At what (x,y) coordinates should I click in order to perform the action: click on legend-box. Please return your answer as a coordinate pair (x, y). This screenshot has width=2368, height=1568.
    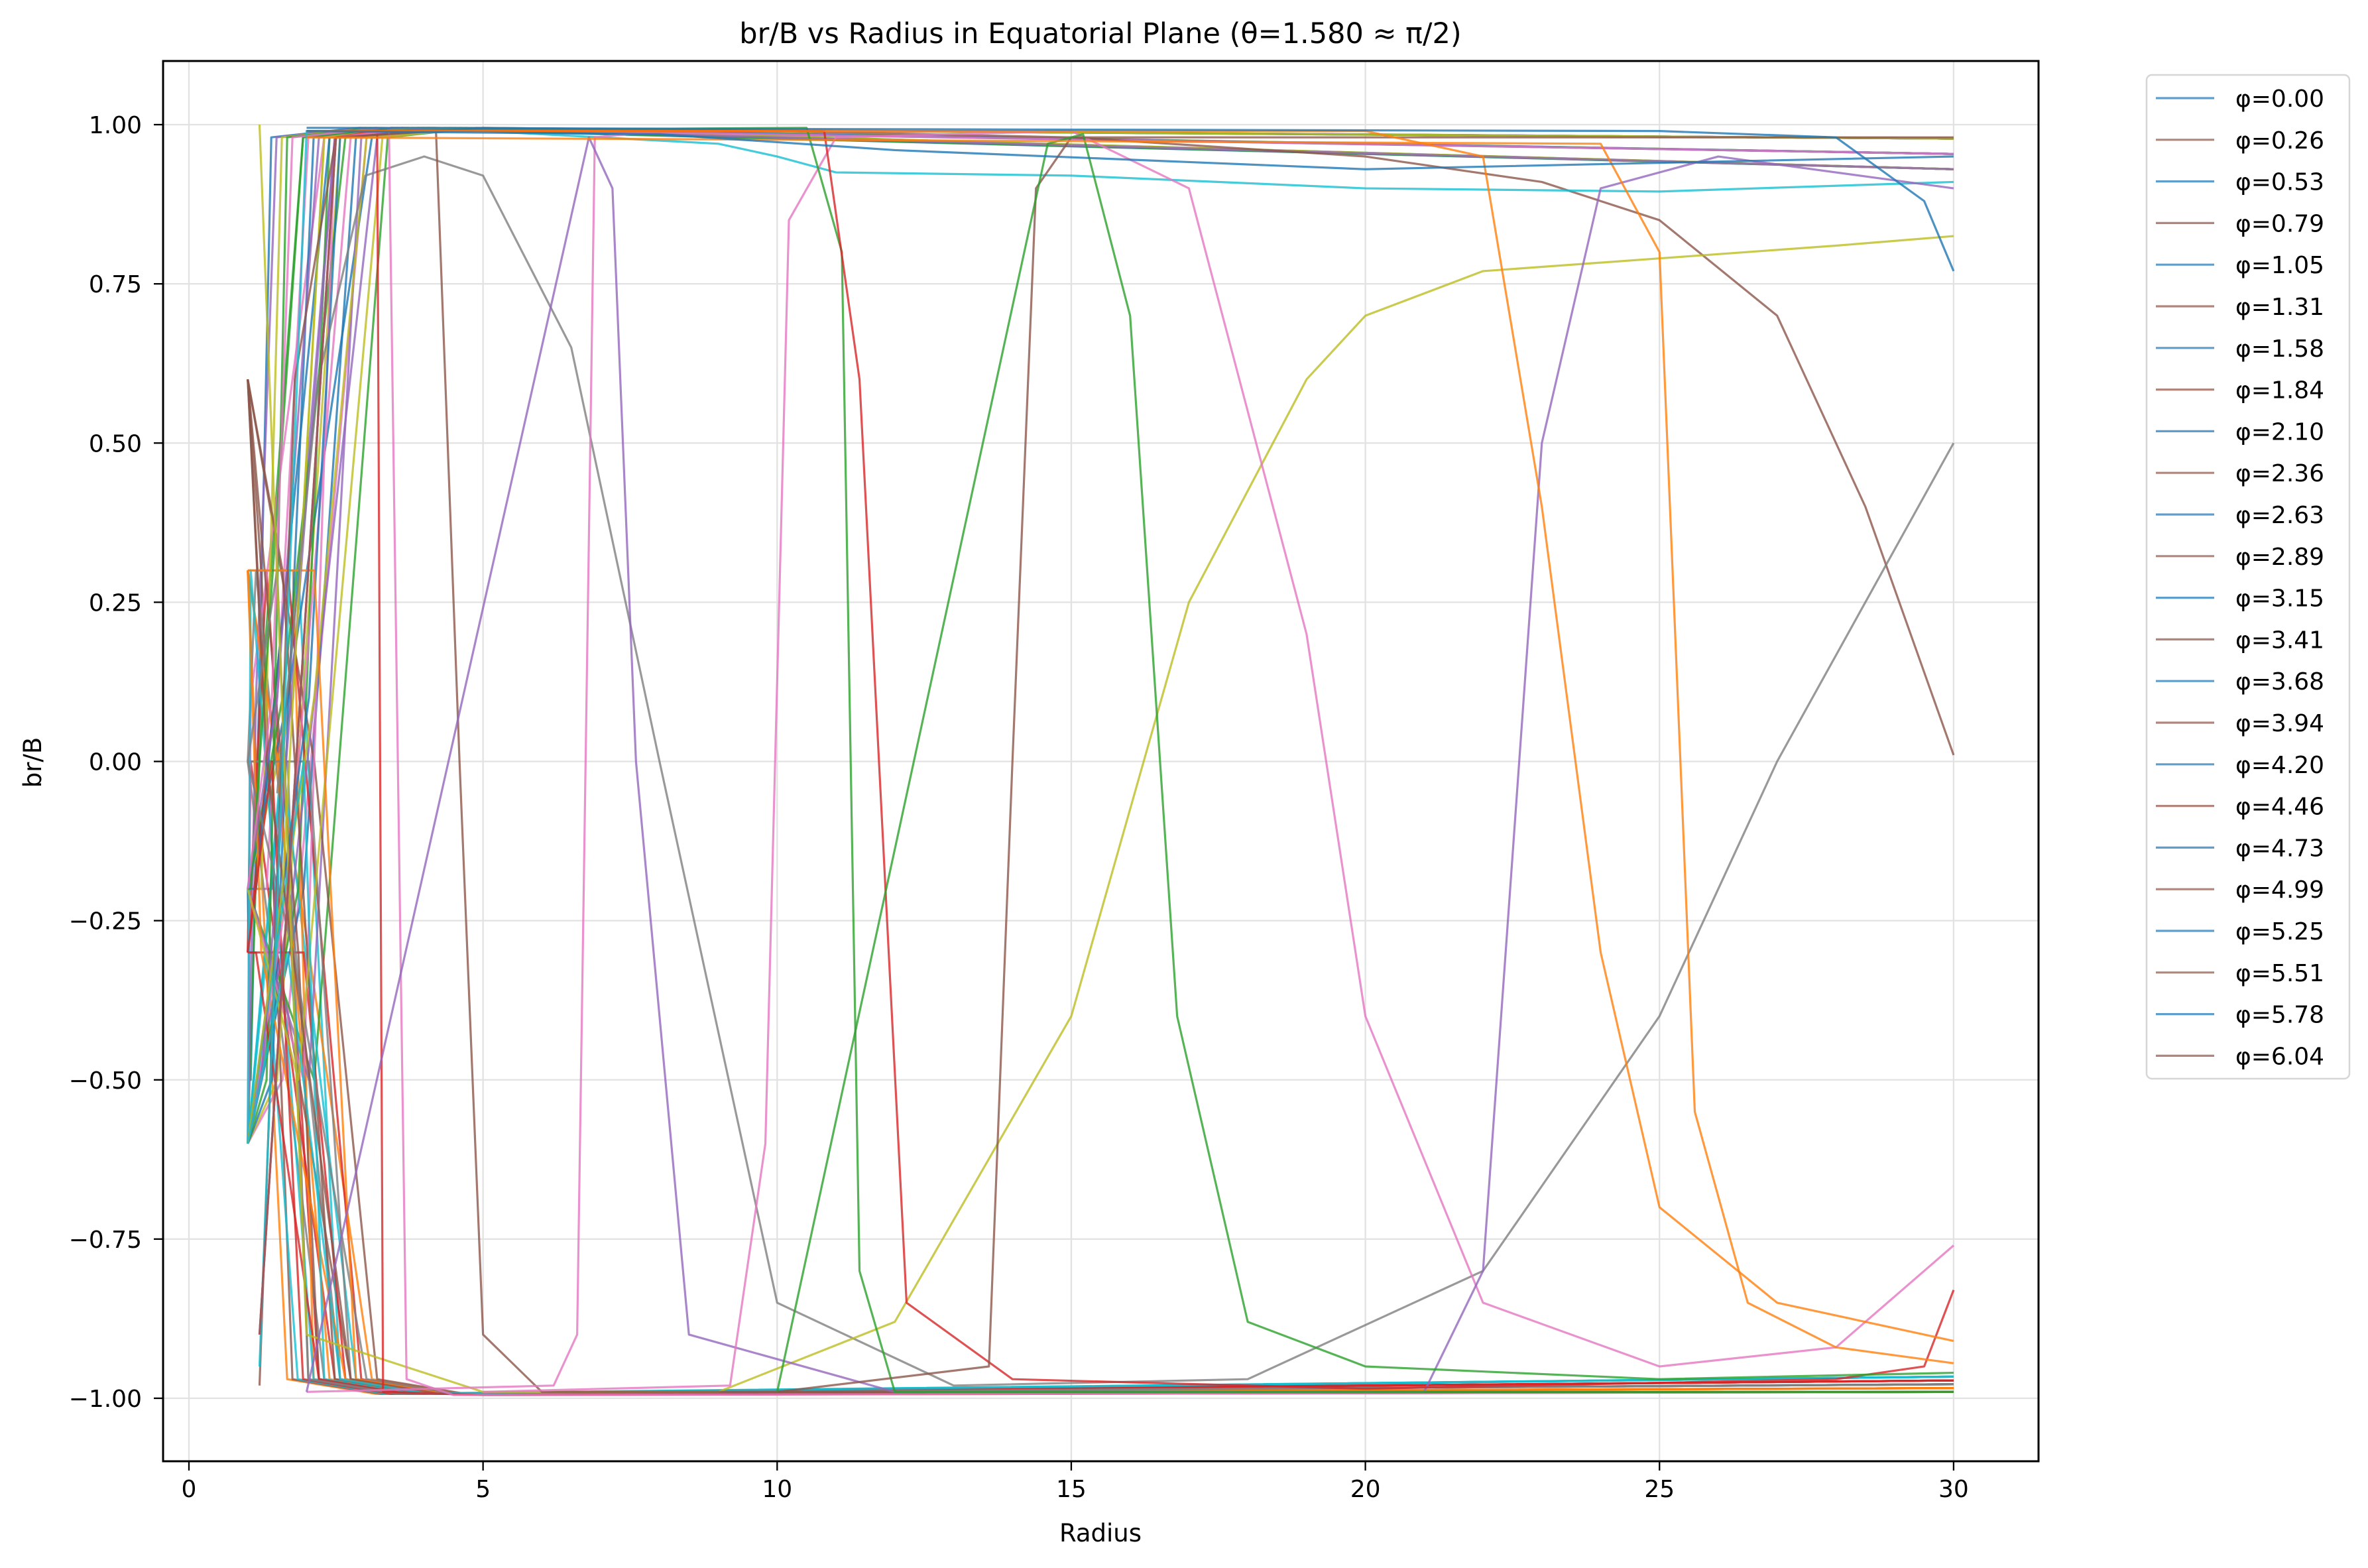
    Looking at the image, I should click on (2248, 577).